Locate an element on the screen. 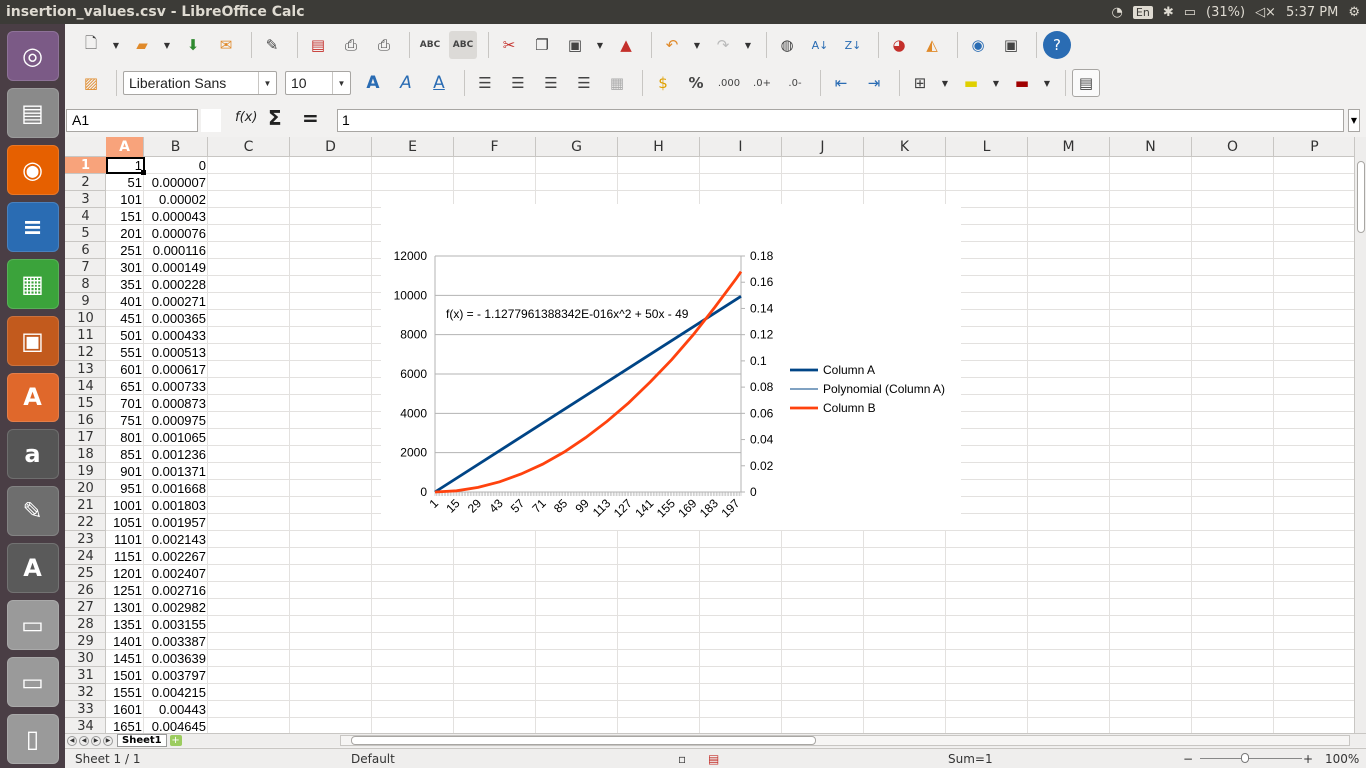  draw-functions-icon: ◭ is located at coordinates (932, 45).